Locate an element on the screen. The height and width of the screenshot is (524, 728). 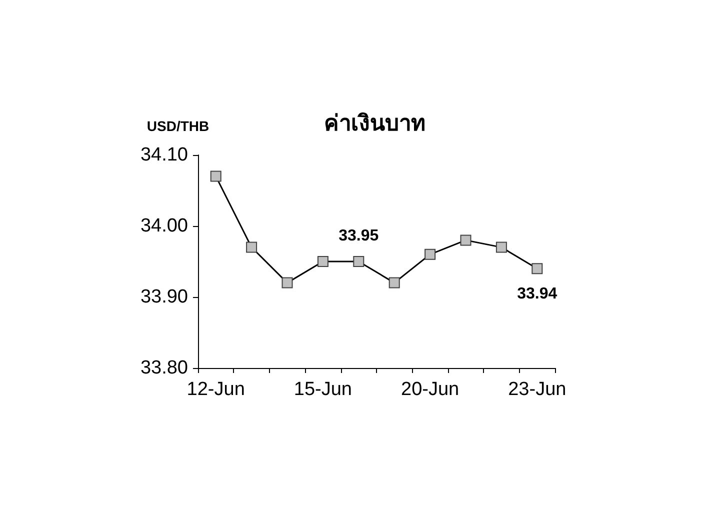
x-tick-label: 20-Jun is located at coordinates (430, 389).